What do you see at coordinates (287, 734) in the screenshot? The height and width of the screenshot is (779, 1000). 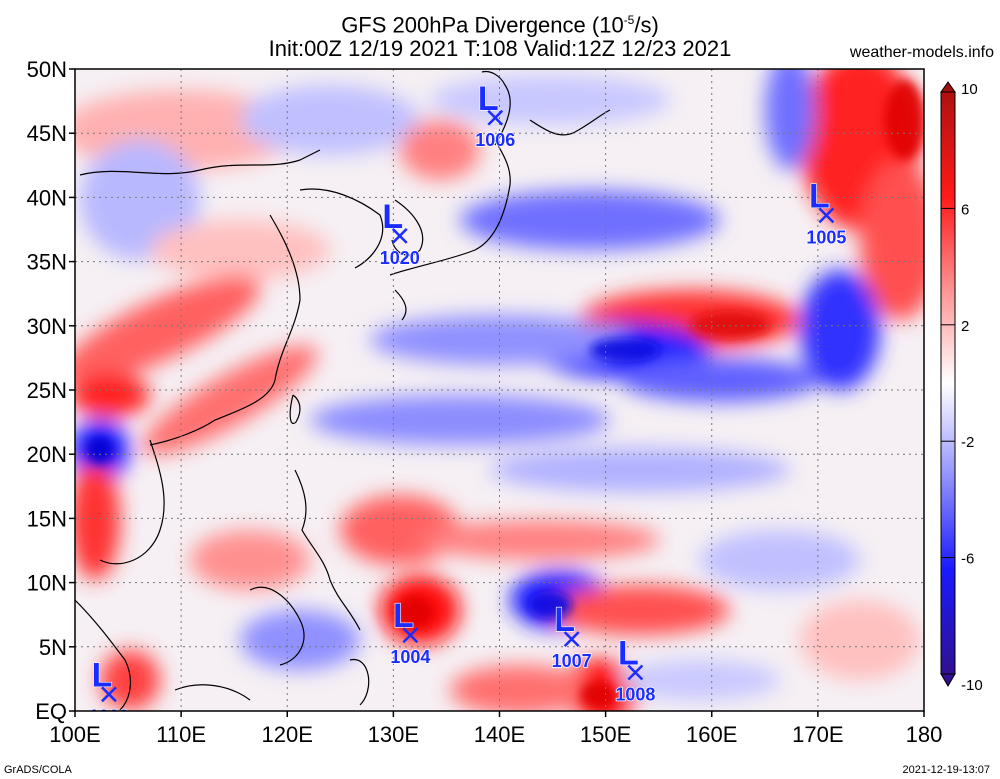 I see `lon-tick-label: 120E` at bounding box center [287, 734].